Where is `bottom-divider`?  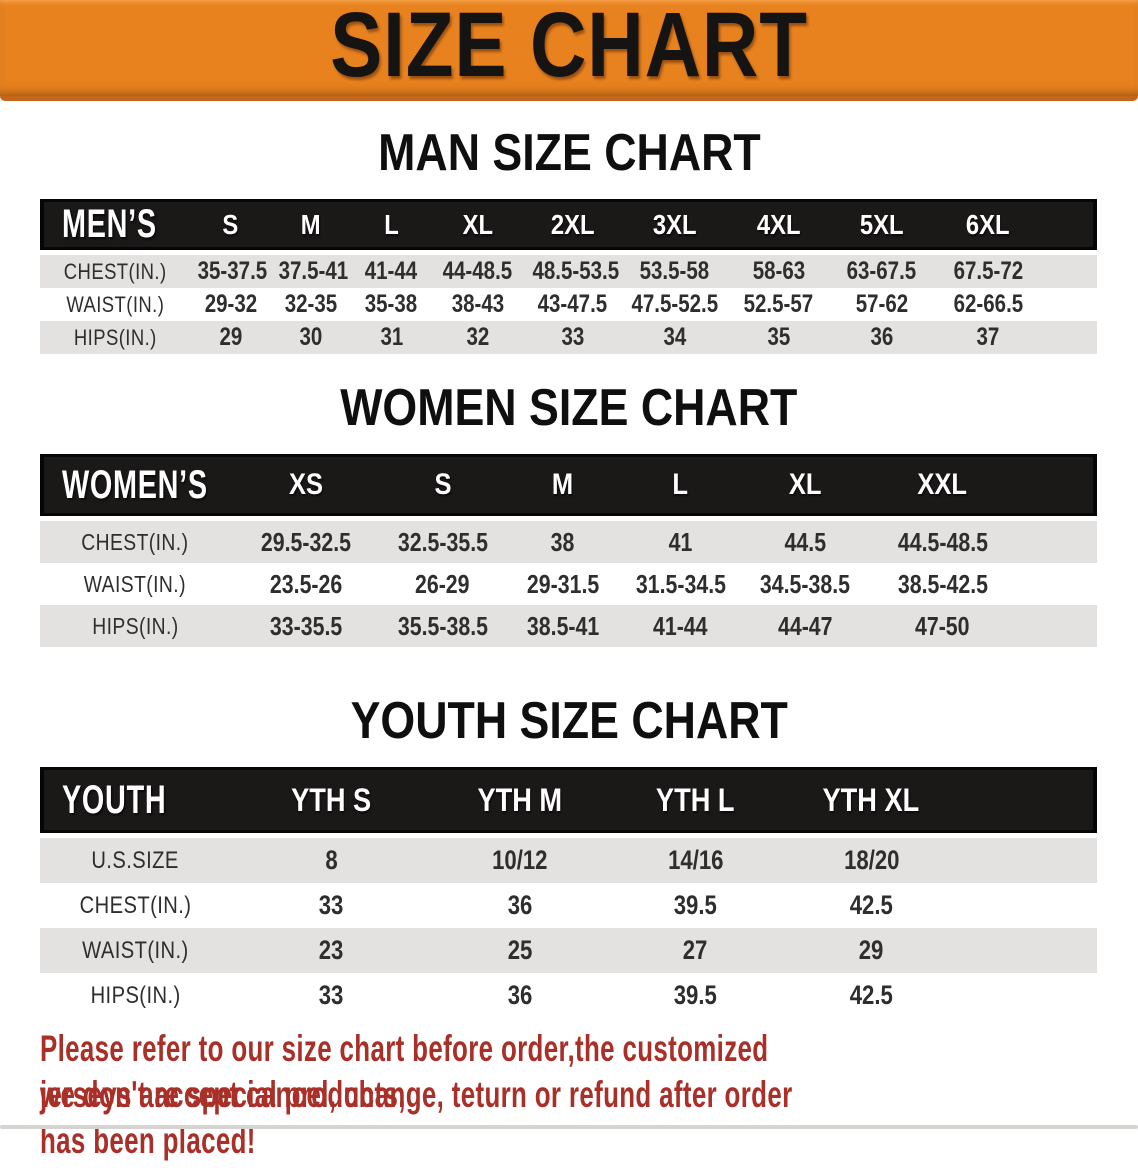
bottom-divider is located at coordinates (569, 1127).